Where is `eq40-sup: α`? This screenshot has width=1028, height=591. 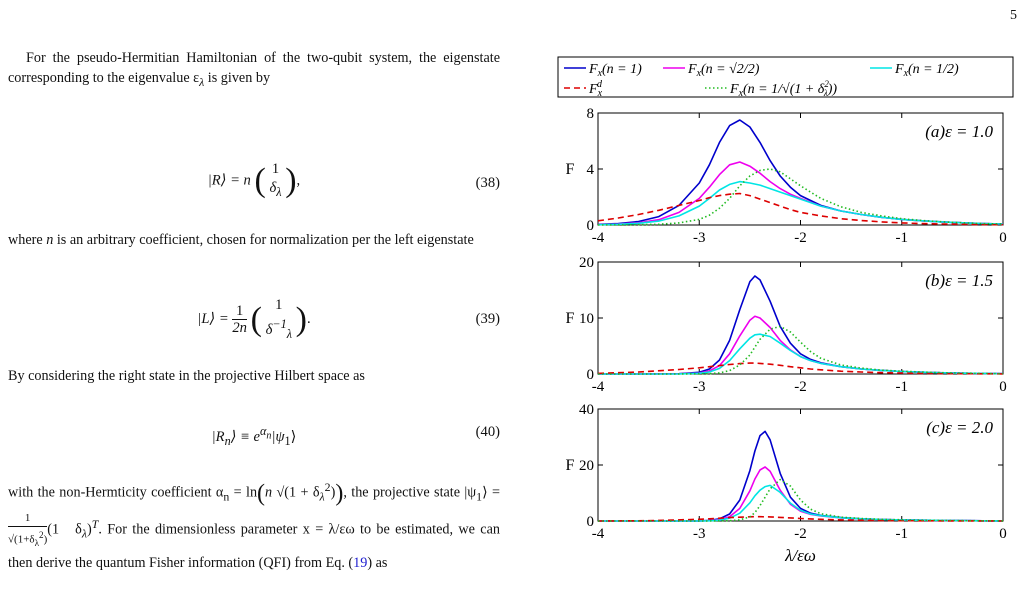
eq40-sup: α is located at coordinates (263, 431).